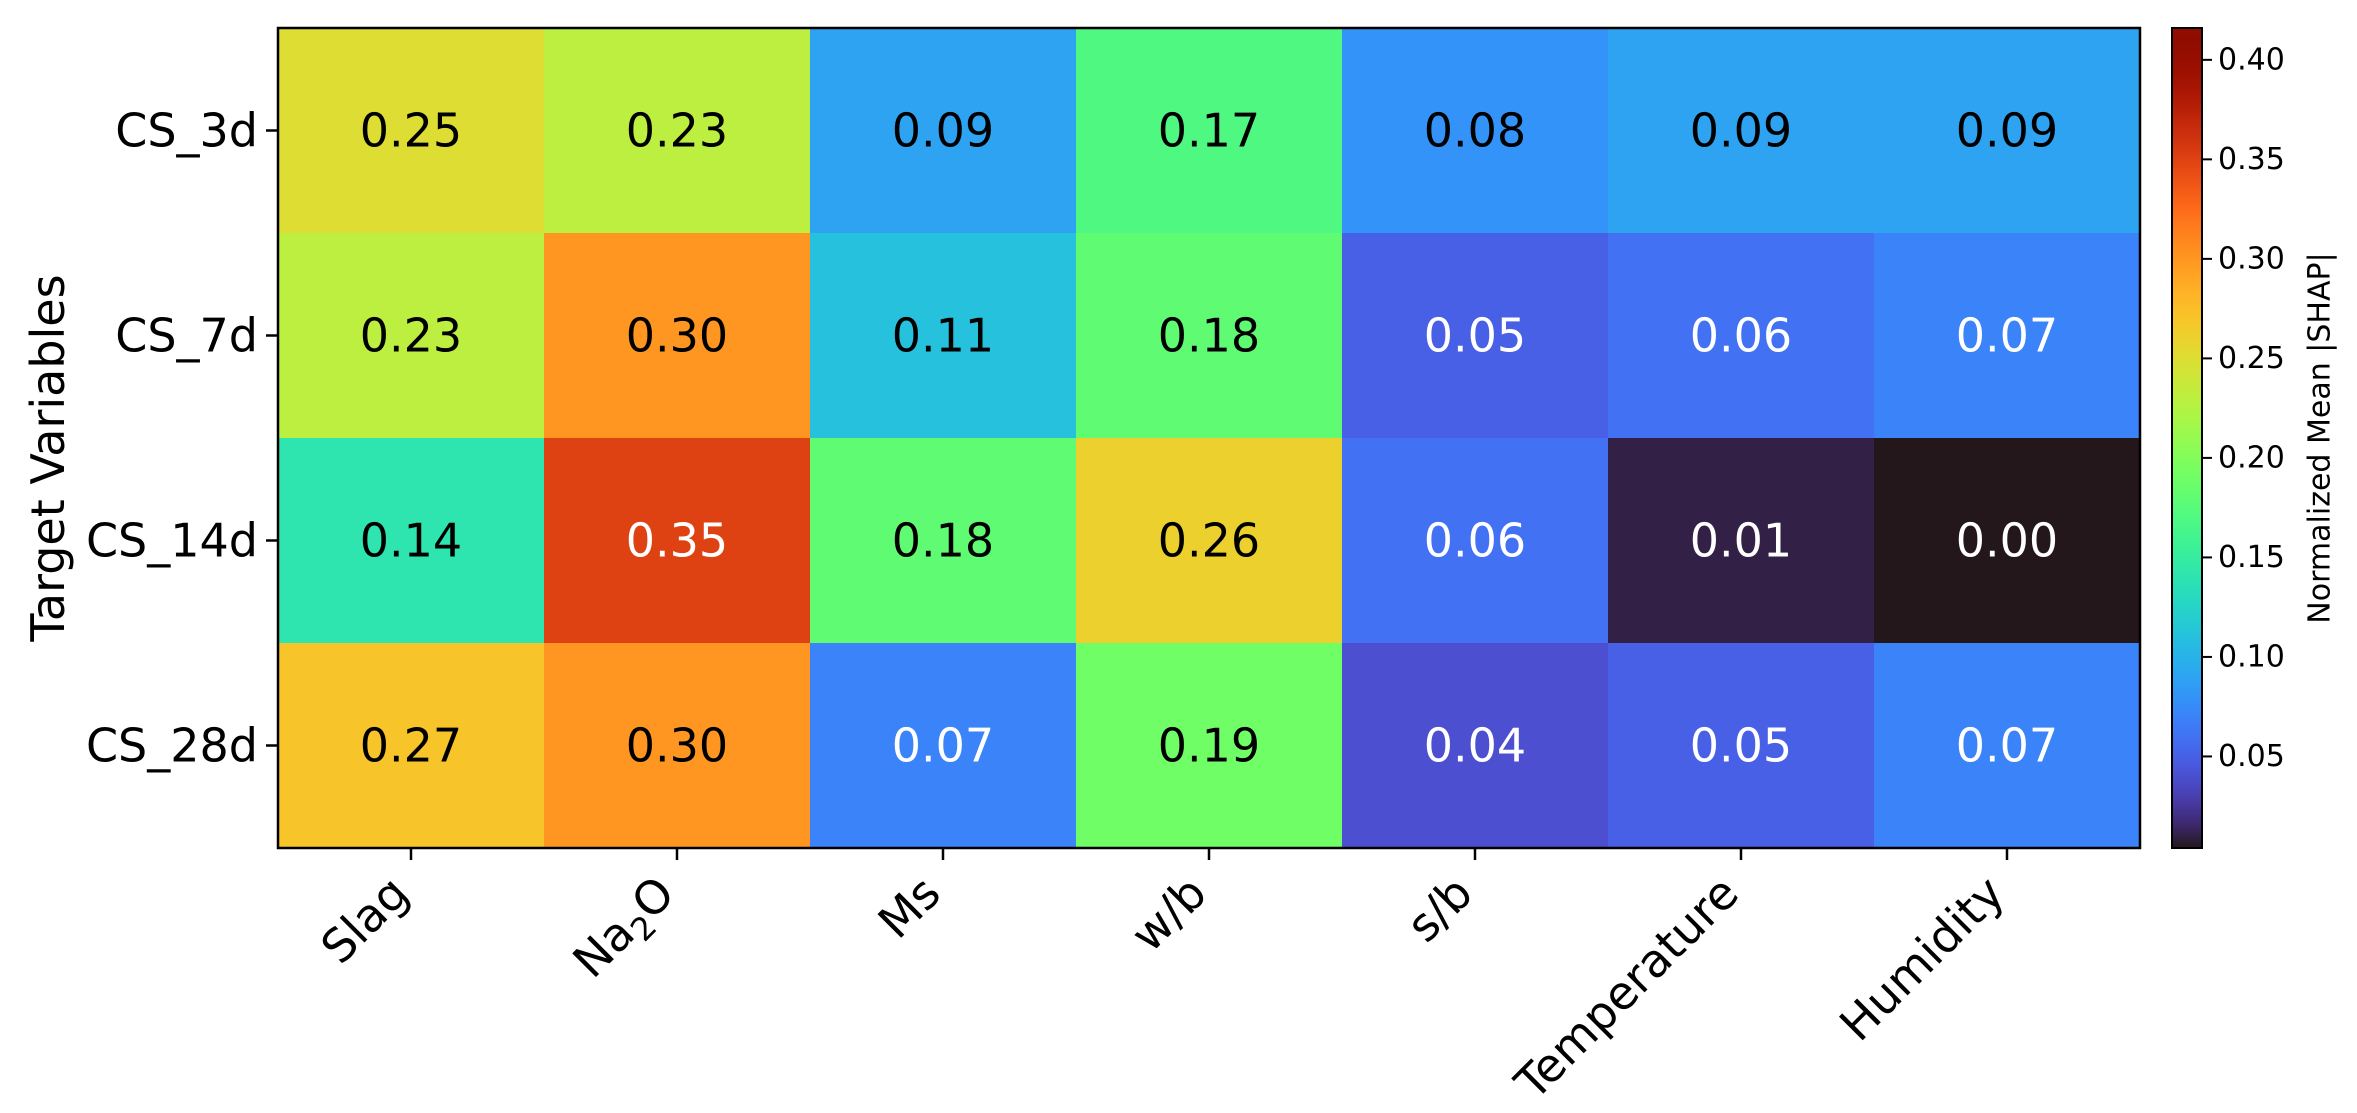 This screenshot has height=1113, width=2357. I want to click on colorbar-tick-label: 0.10, so click(2251, 656).